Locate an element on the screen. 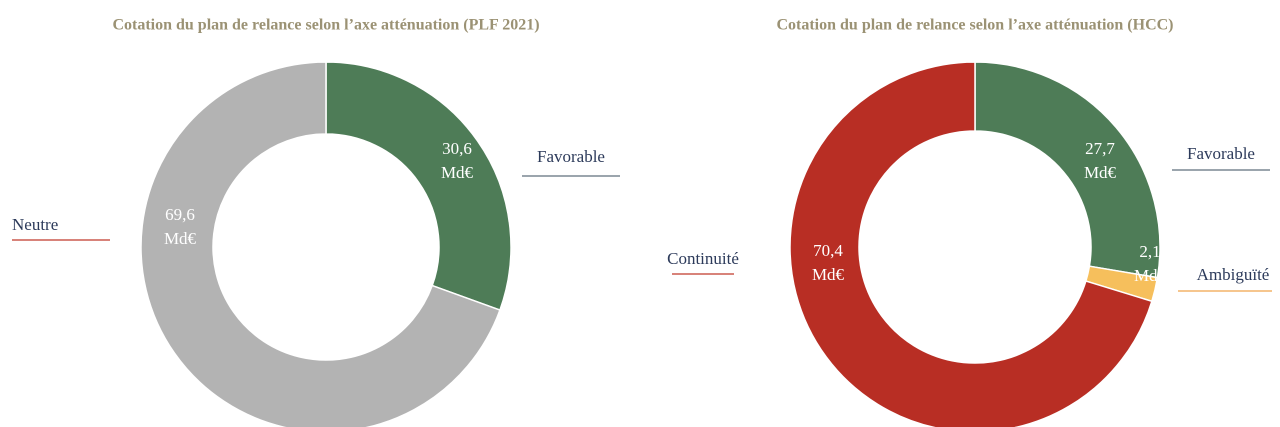 The image size is (1280, 427). value-label-line: 70,4 is located at coordinates (828, 250).